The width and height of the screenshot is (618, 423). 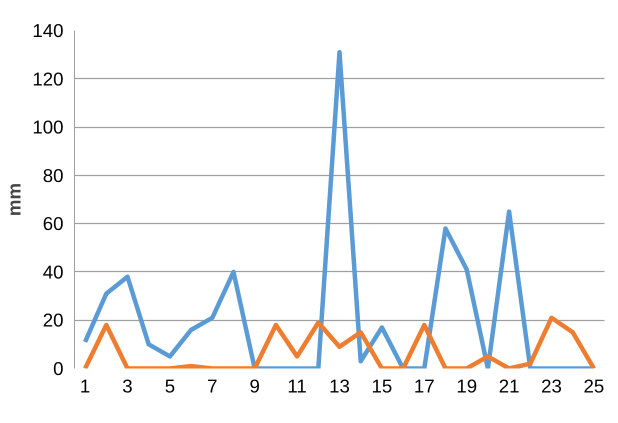 What do you see at coordinates (551, 386) in the screenshot?
I see `x-tick-label: 23` at bounding box center [551, 386].